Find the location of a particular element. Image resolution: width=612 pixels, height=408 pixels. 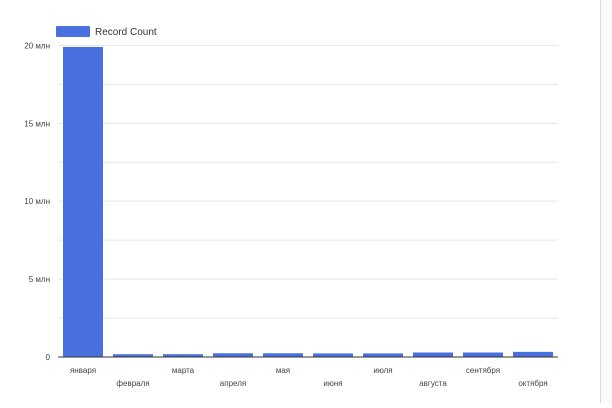

x-tick-label: июня is located at coordinates (332, 383).